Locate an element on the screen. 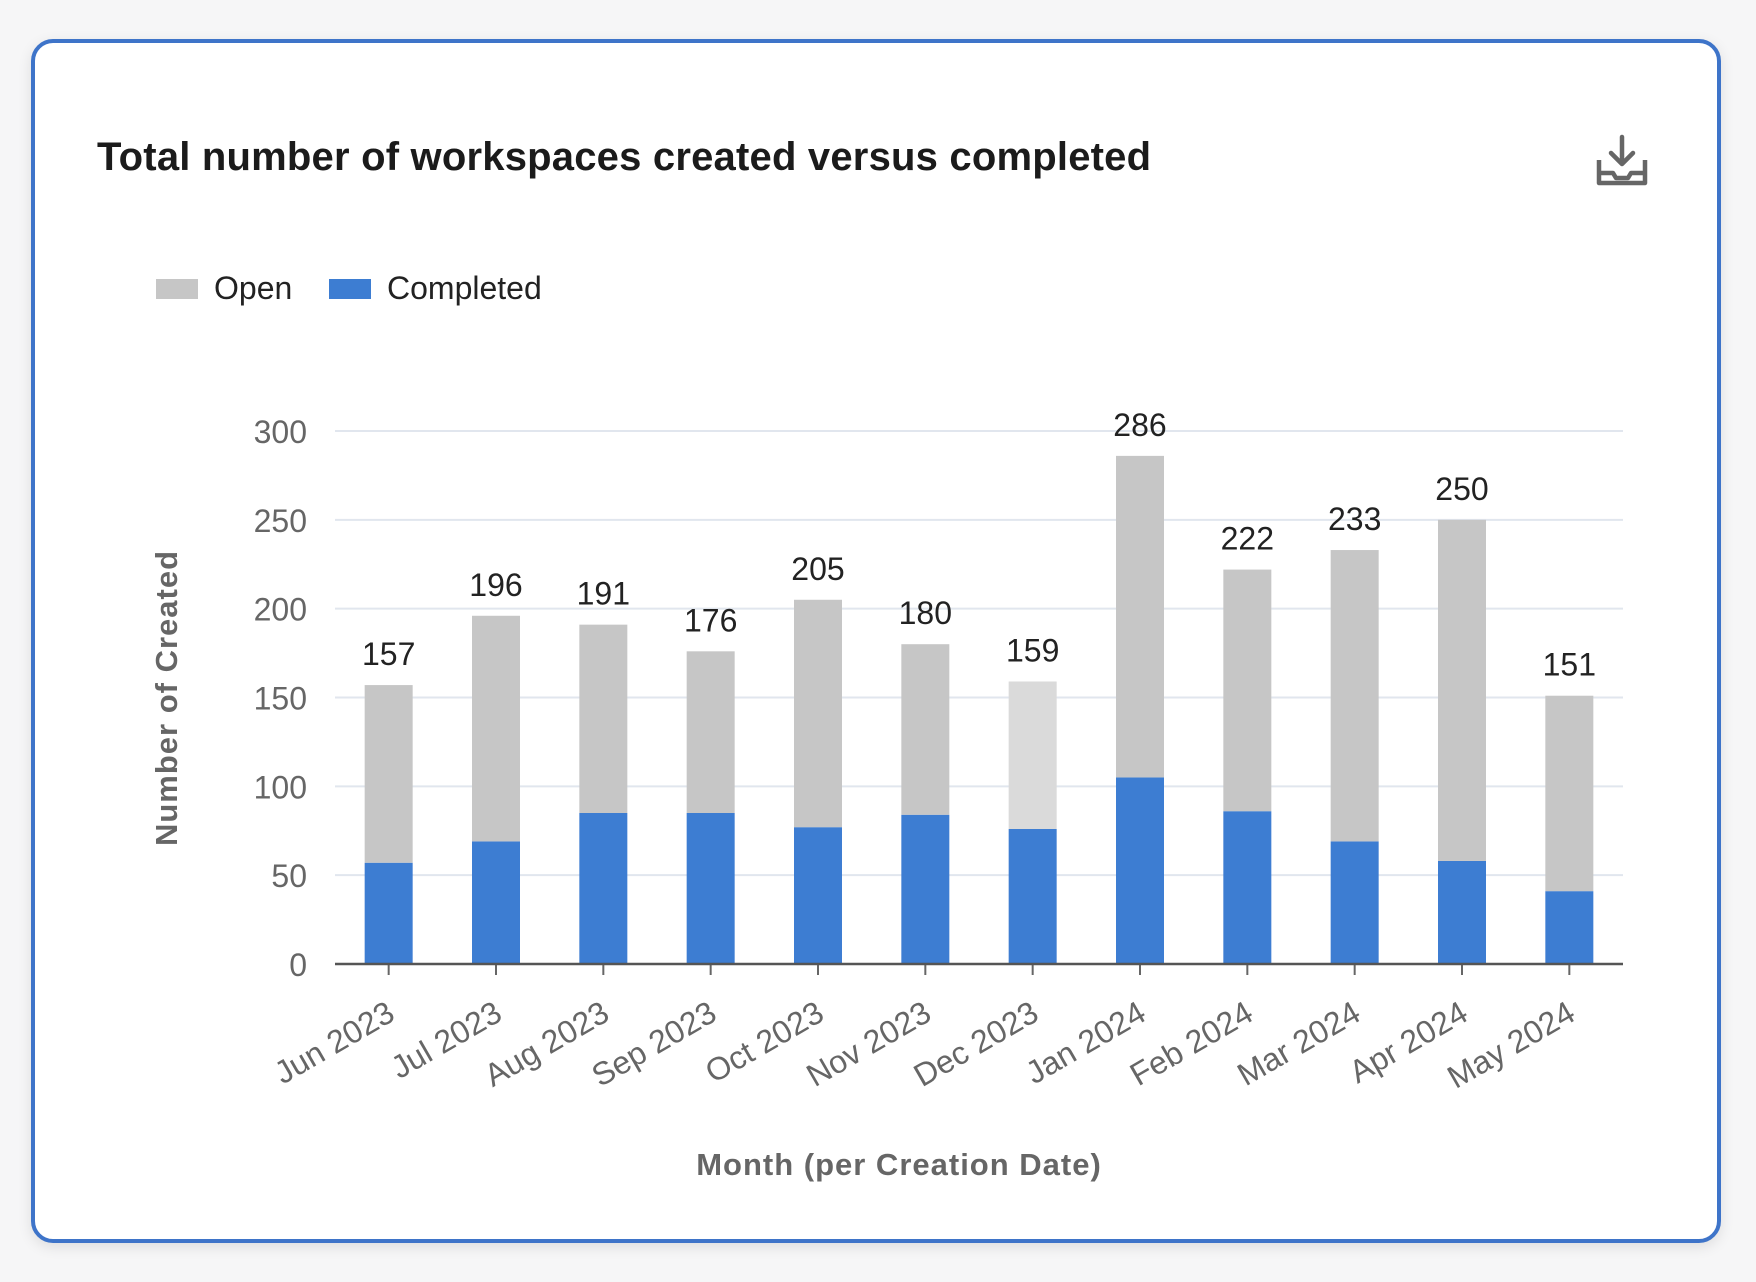  x-tick-label: Sep 2023 is located at coordinates (654, 1044).